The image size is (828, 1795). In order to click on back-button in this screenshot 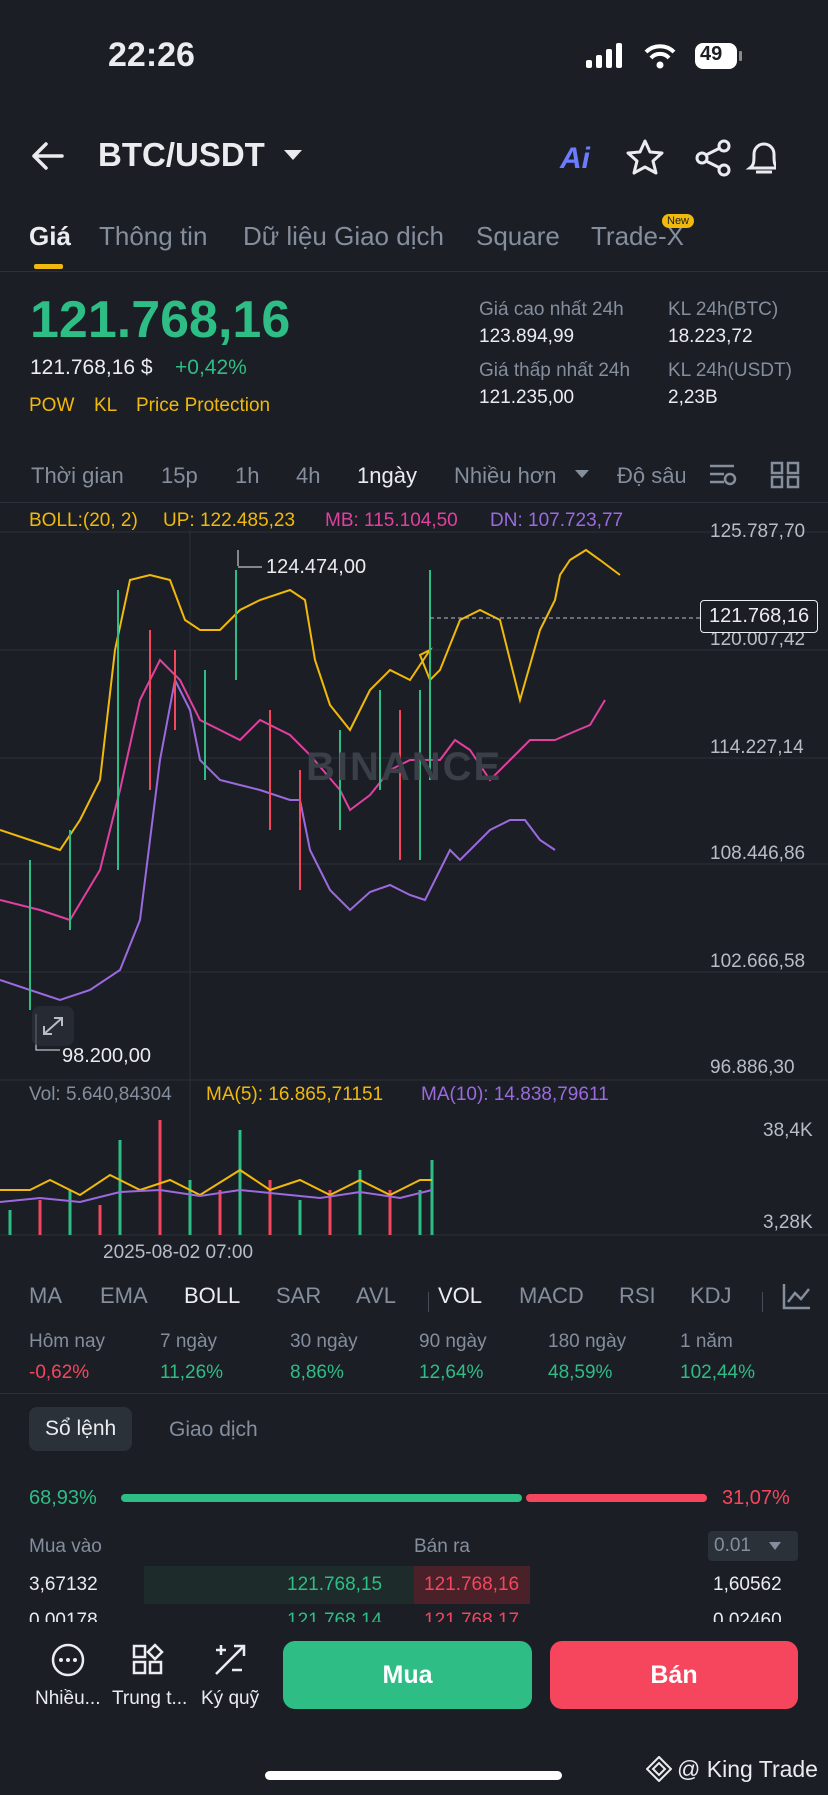, I will do `click(48, 156)`.